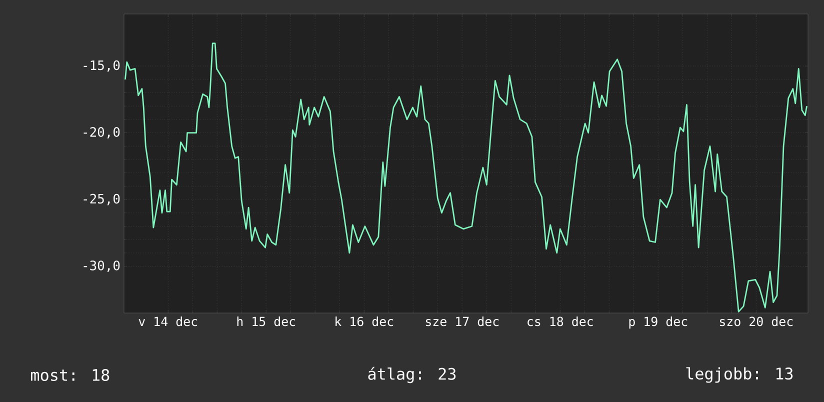  What do you see at coordinates (168, 321) in the screenshot?
I see `x-tick-label: v 14 dec` at bounding box center [168, 321].